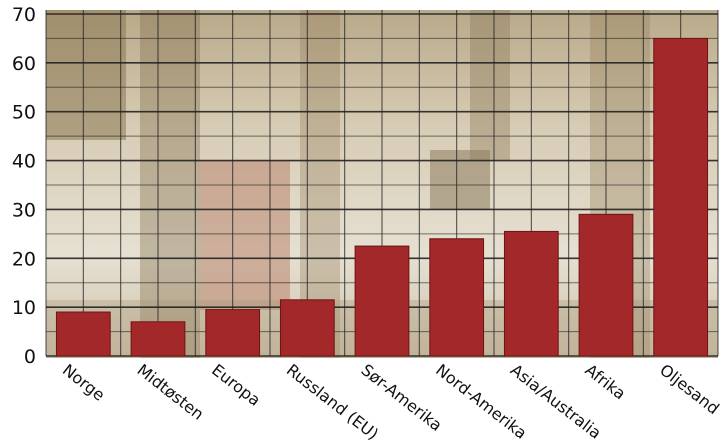 The height and width of the screenshot is (442, 720). What do you see at coordinates (24, 162) in the screenshot?
I see `y-tick-label: 40` at bounding box center [24, 162].